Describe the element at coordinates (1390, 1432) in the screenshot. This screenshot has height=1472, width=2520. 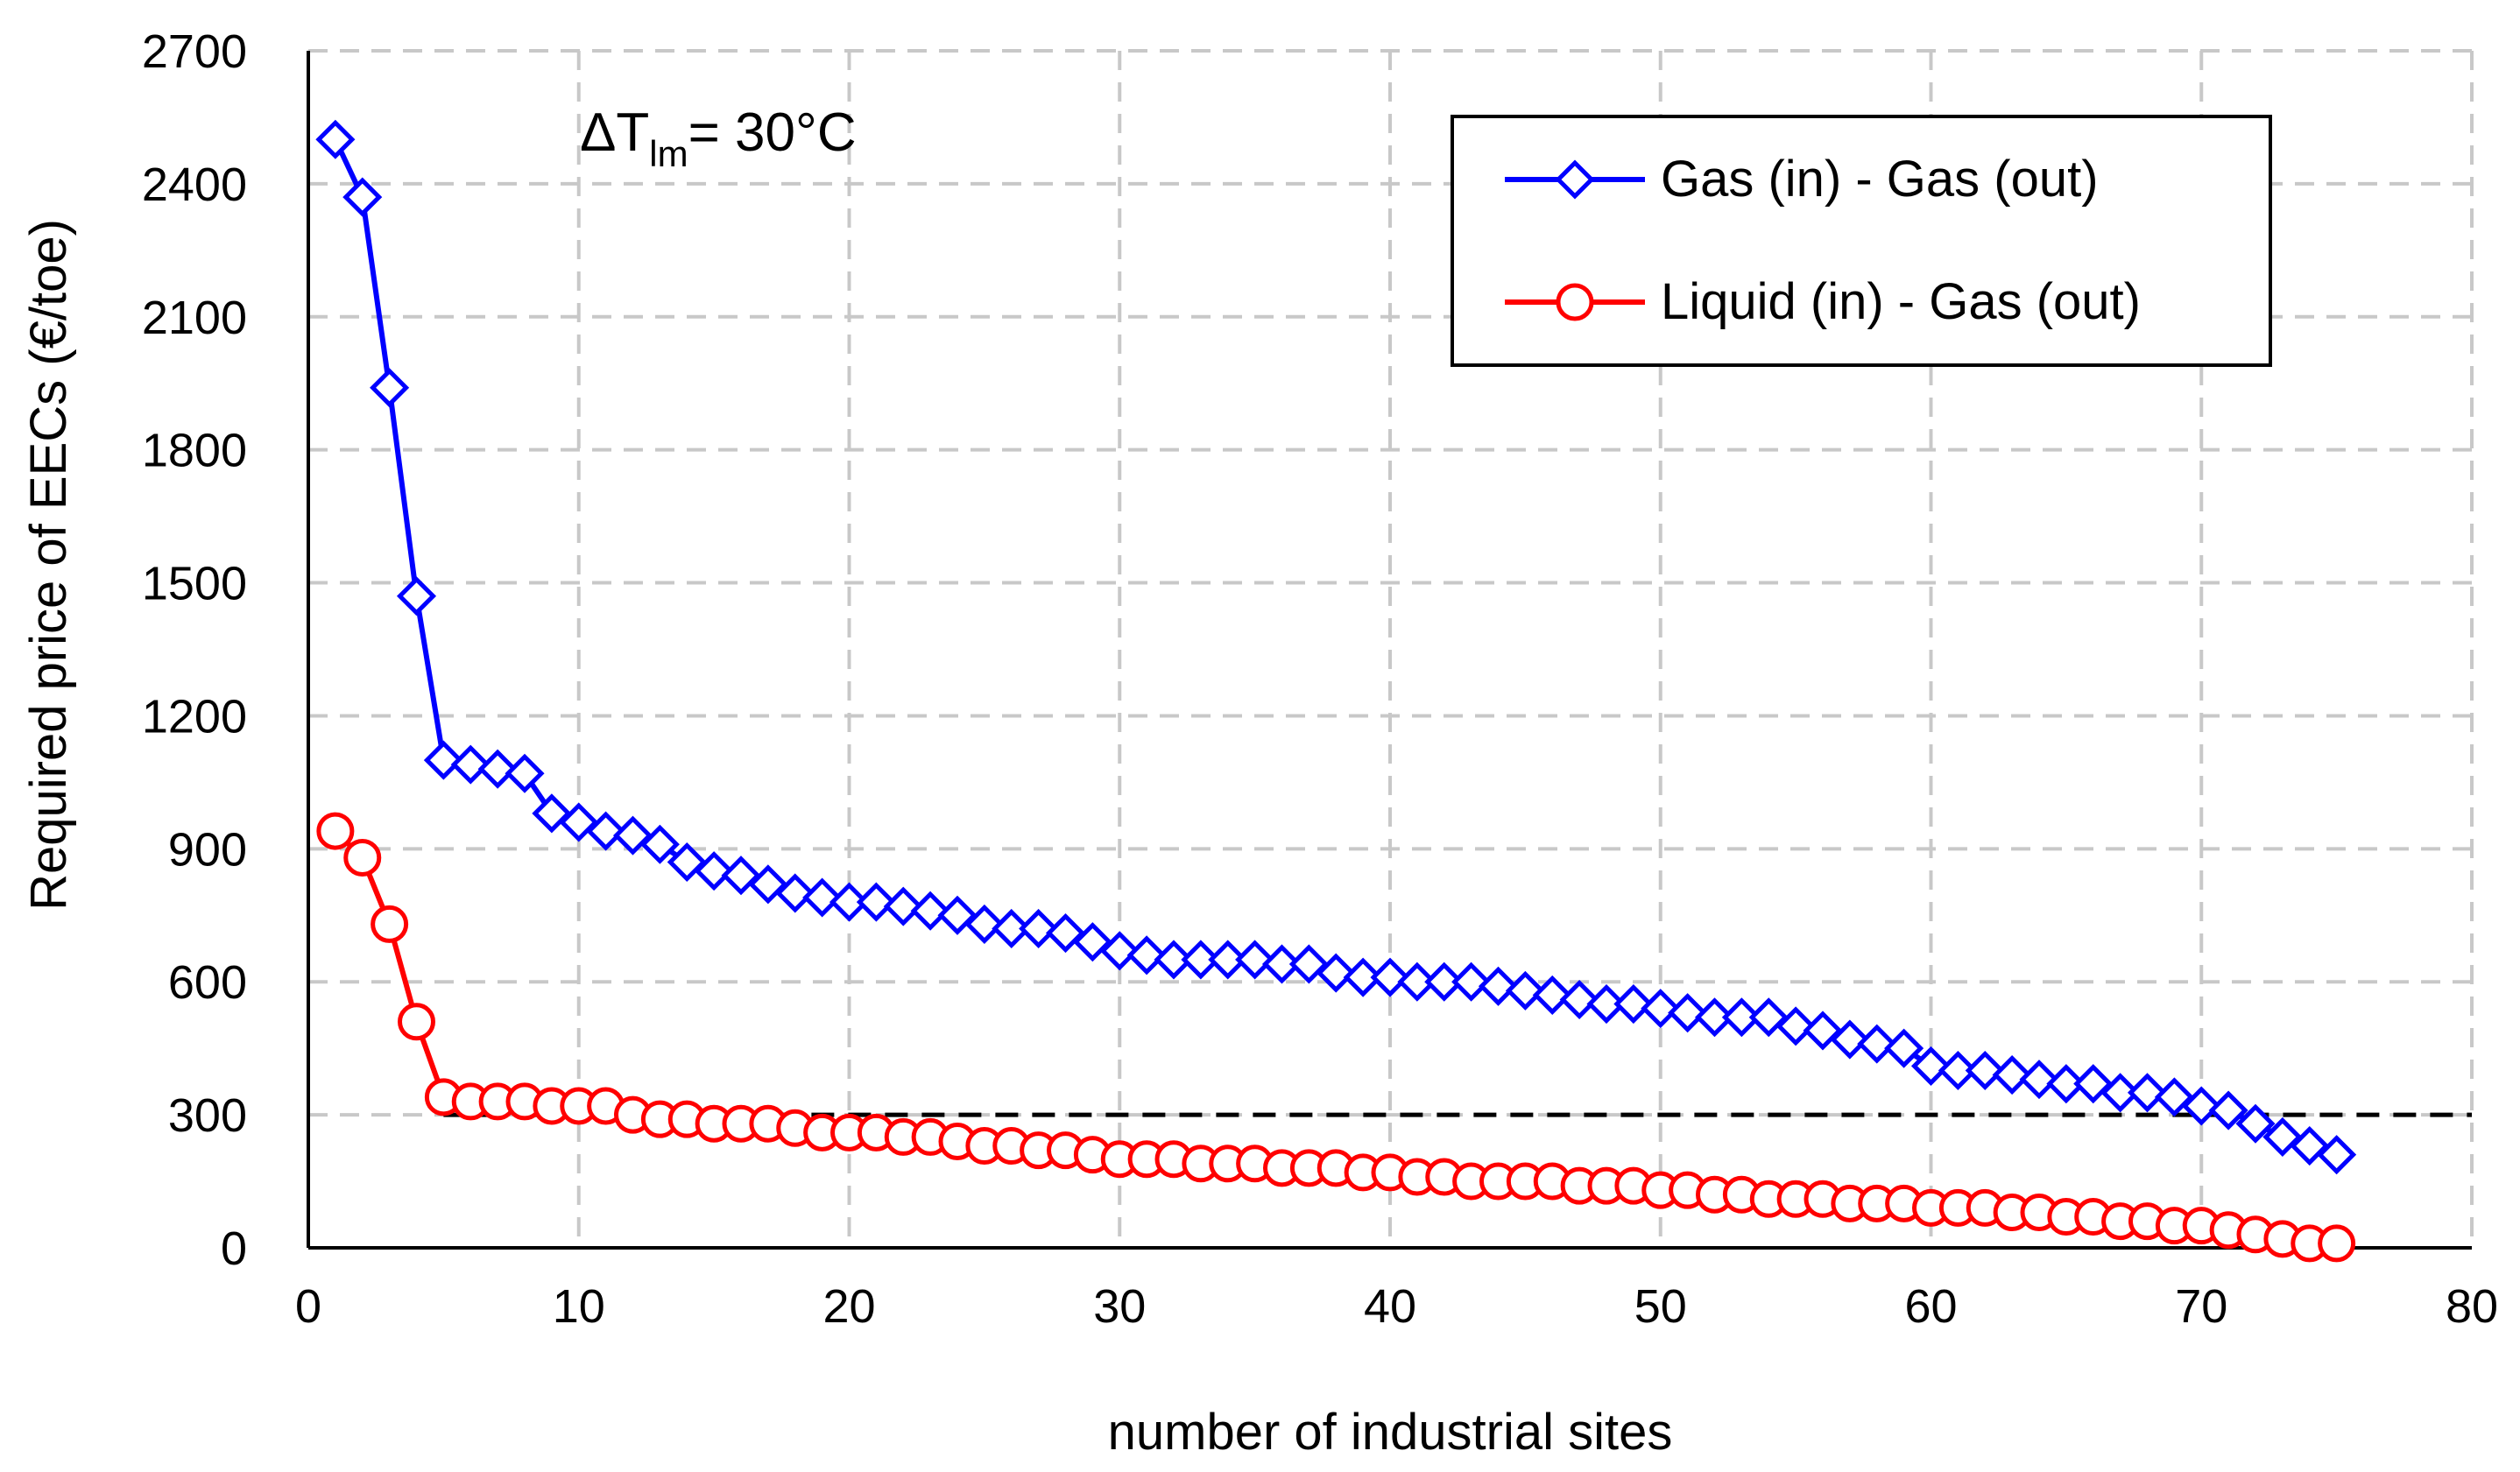
I see `x-axis-title: number of industrial sites` at that location.